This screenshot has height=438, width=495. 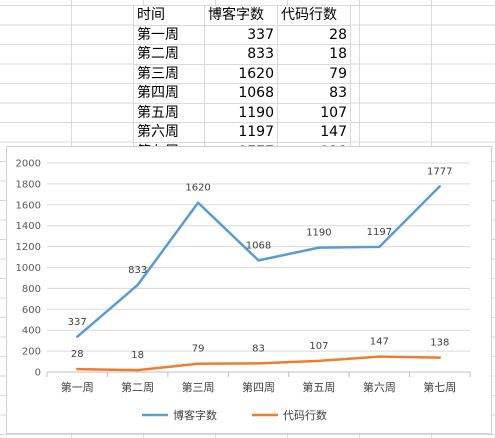 I want to click on data-label: 79, so click(x=198, y=349).